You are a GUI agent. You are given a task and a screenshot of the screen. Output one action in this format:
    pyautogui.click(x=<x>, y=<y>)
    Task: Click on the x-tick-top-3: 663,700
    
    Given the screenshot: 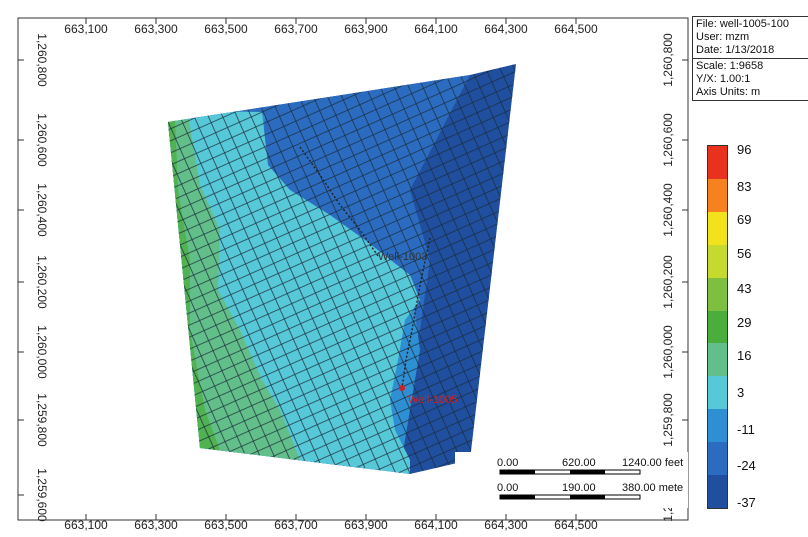 What is the action you would take?
    pyautogui.click(x=296, y=29)
    